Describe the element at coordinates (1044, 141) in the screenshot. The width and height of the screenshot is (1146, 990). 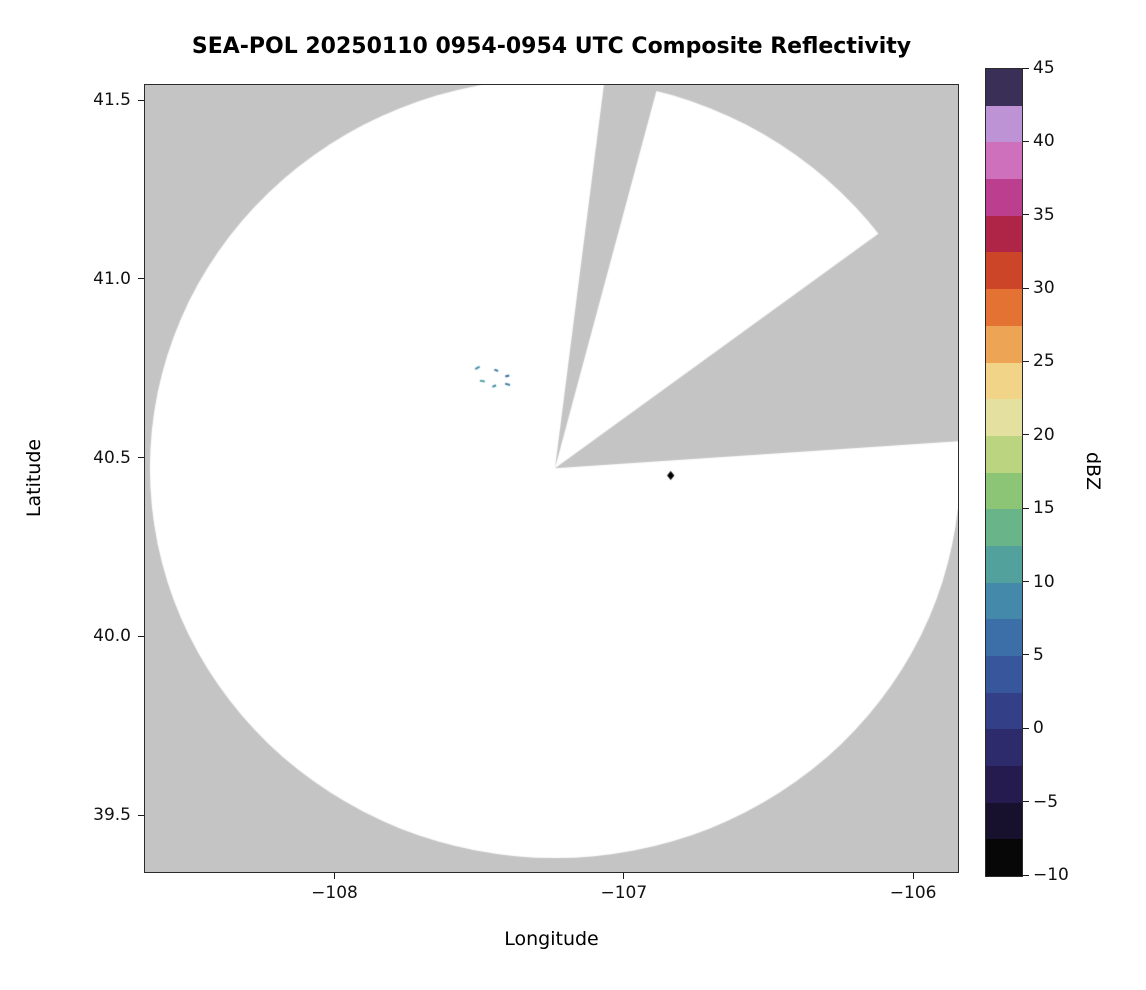
I see `colorbar-tick-label: 40` at that location.